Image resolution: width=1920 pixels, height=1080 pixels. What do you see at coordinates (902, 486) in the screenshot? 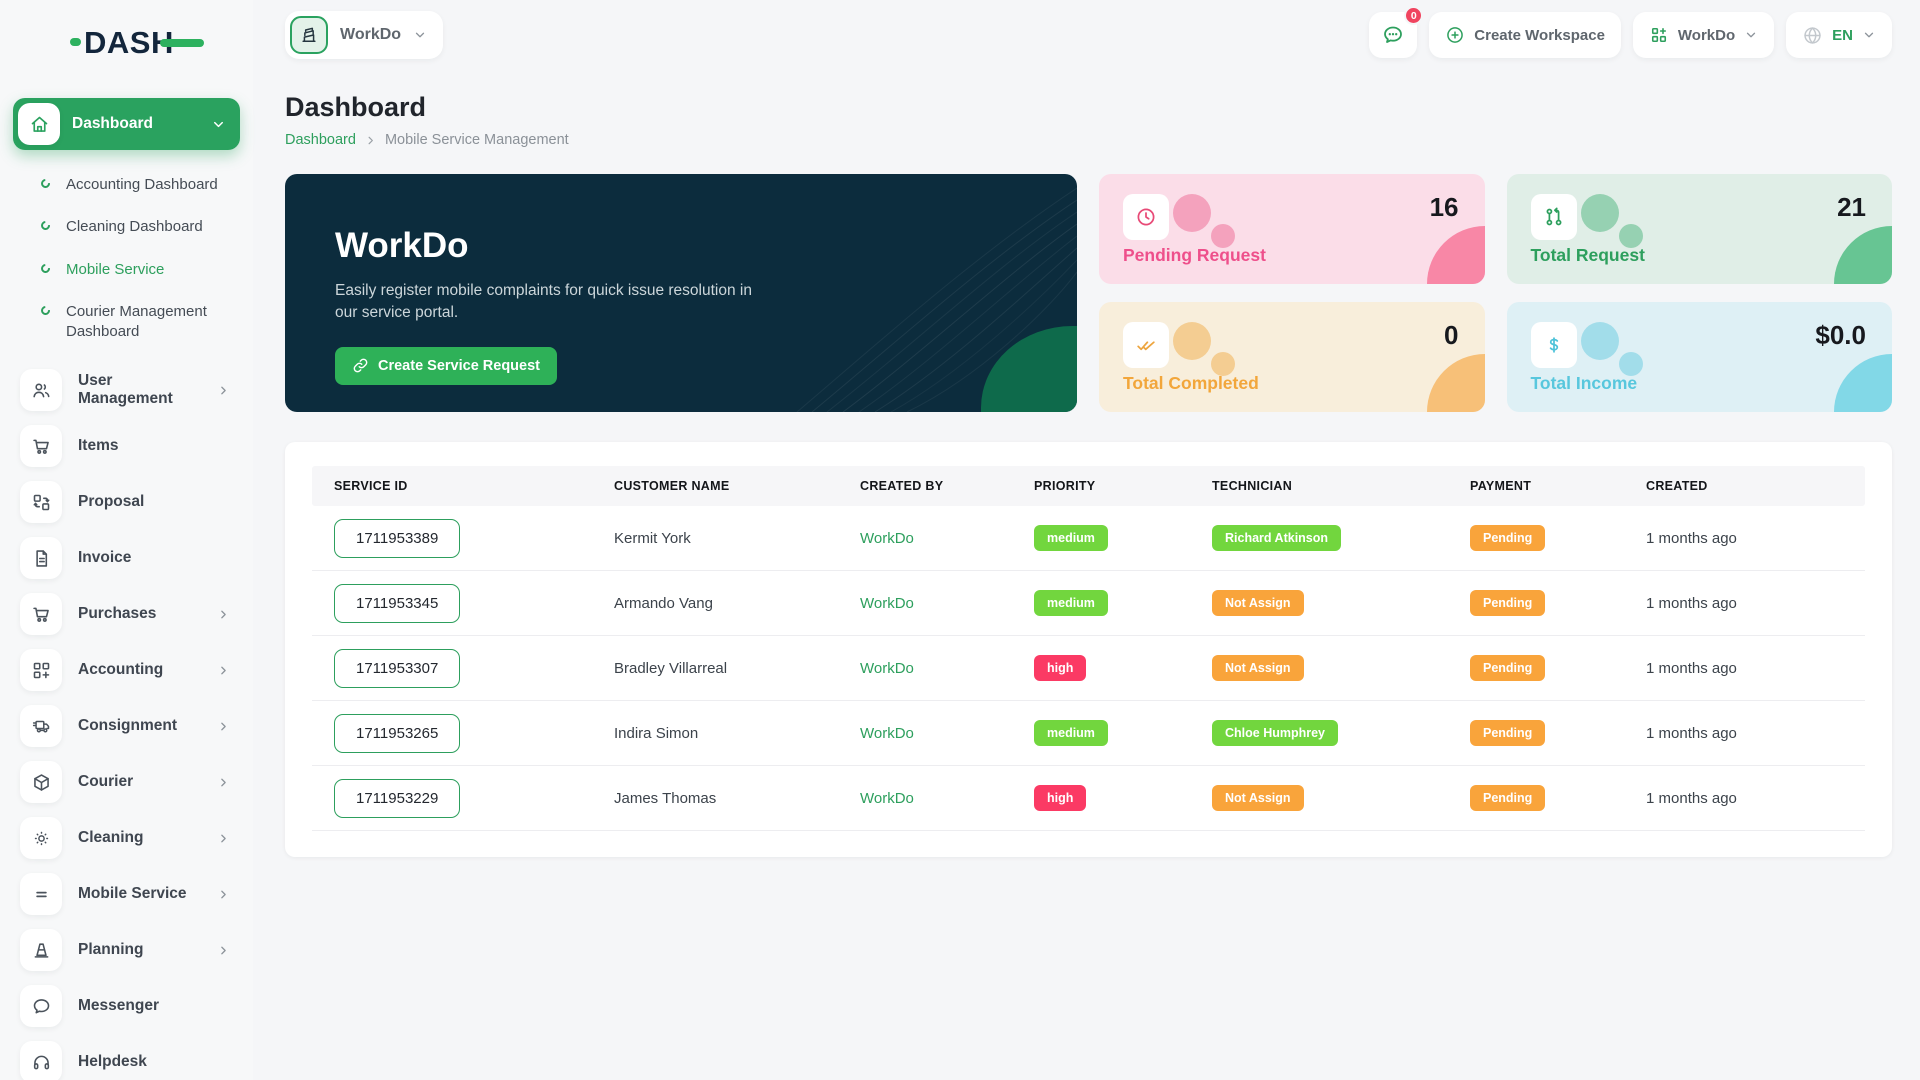
I see `column-header: CREATED BY` at bounding box center [902, 486].